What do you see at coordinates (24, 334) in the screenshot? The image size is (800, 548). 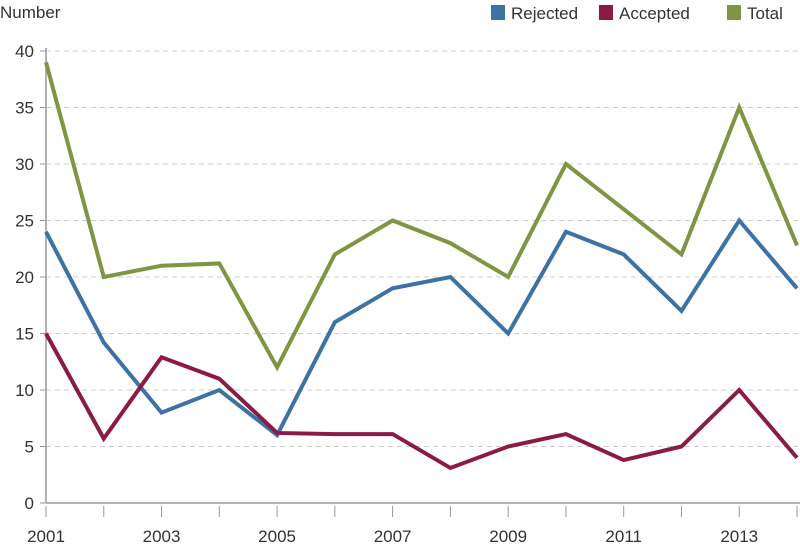 I see `y-tick-label: 15` at bounding box center [24, 334].